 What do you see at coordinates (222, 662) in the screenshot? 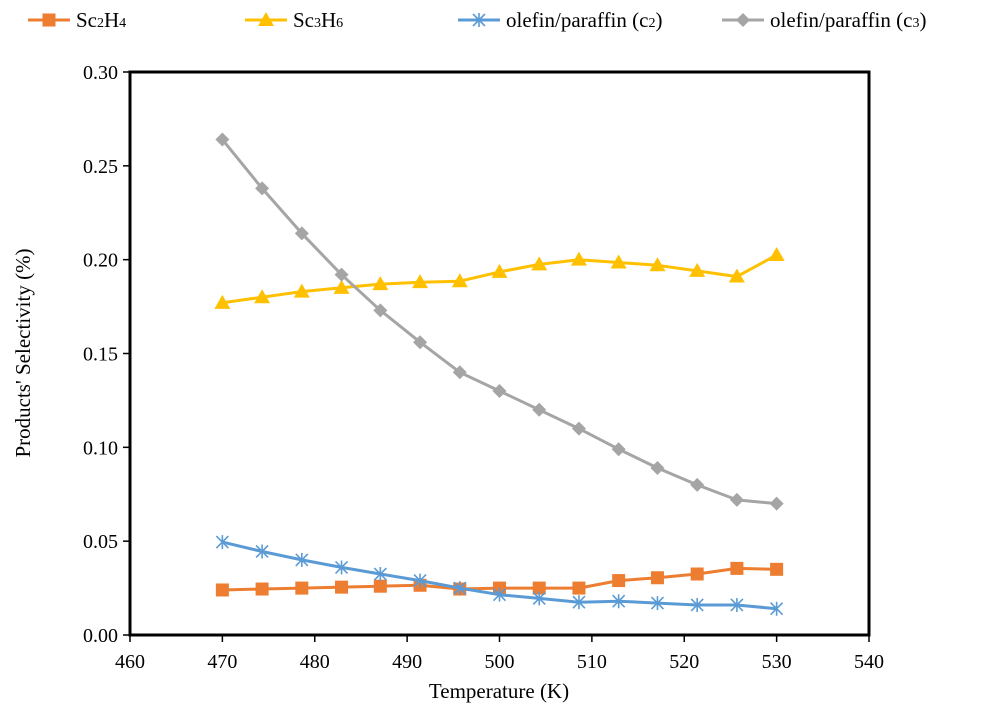
I see `x-tick-label: 470` at bounding box center [222, 662].